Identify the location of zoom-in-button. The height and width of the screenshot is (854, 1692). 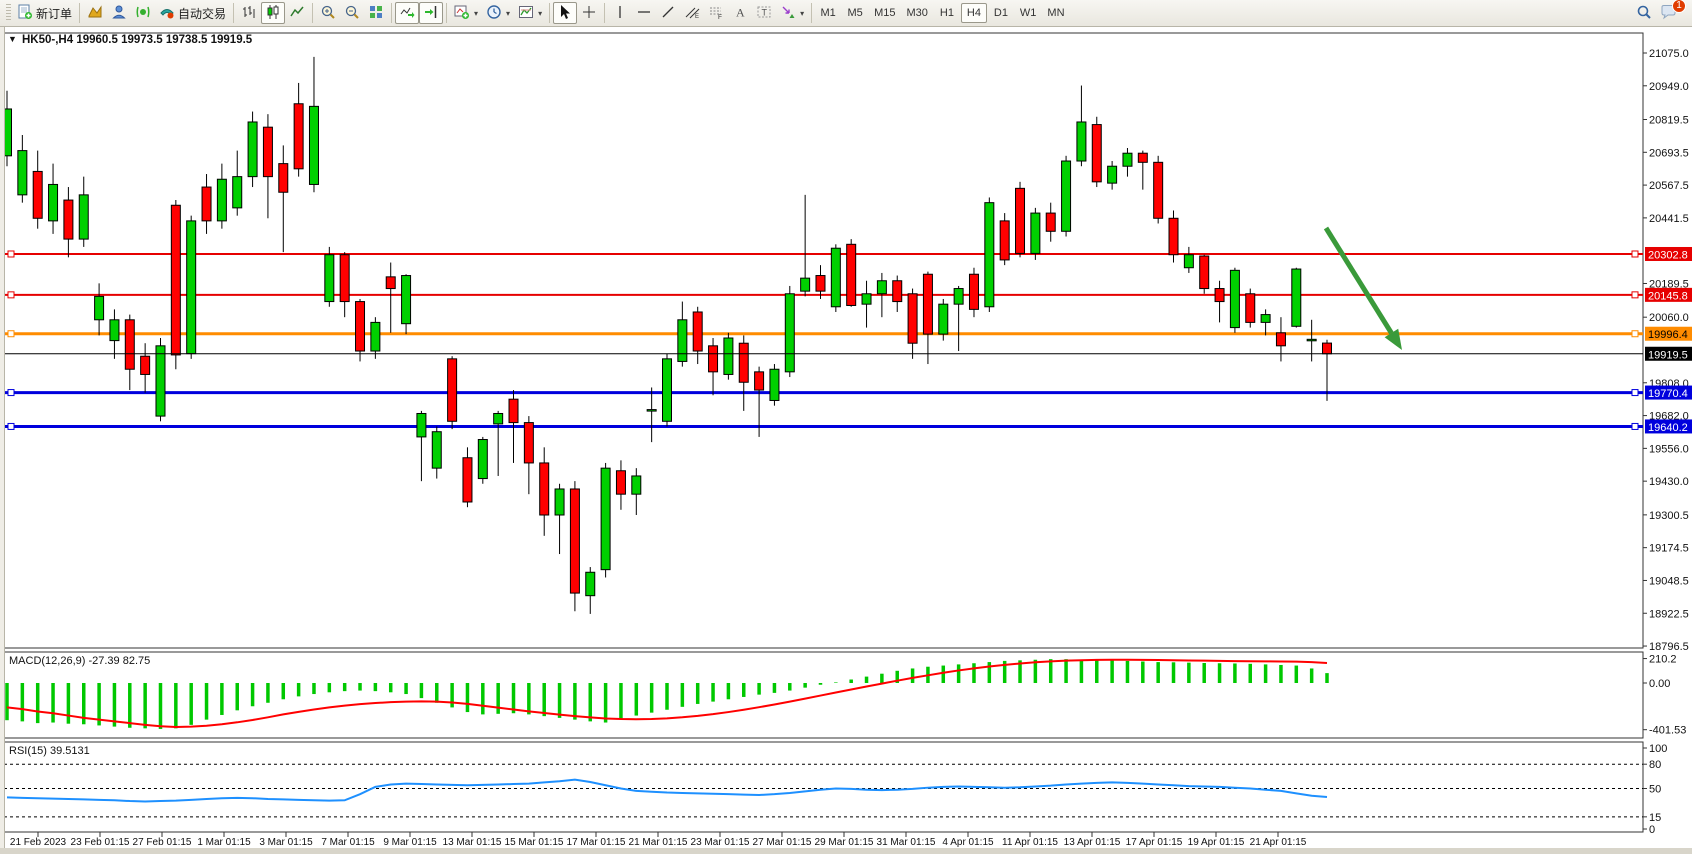
(328, 13).